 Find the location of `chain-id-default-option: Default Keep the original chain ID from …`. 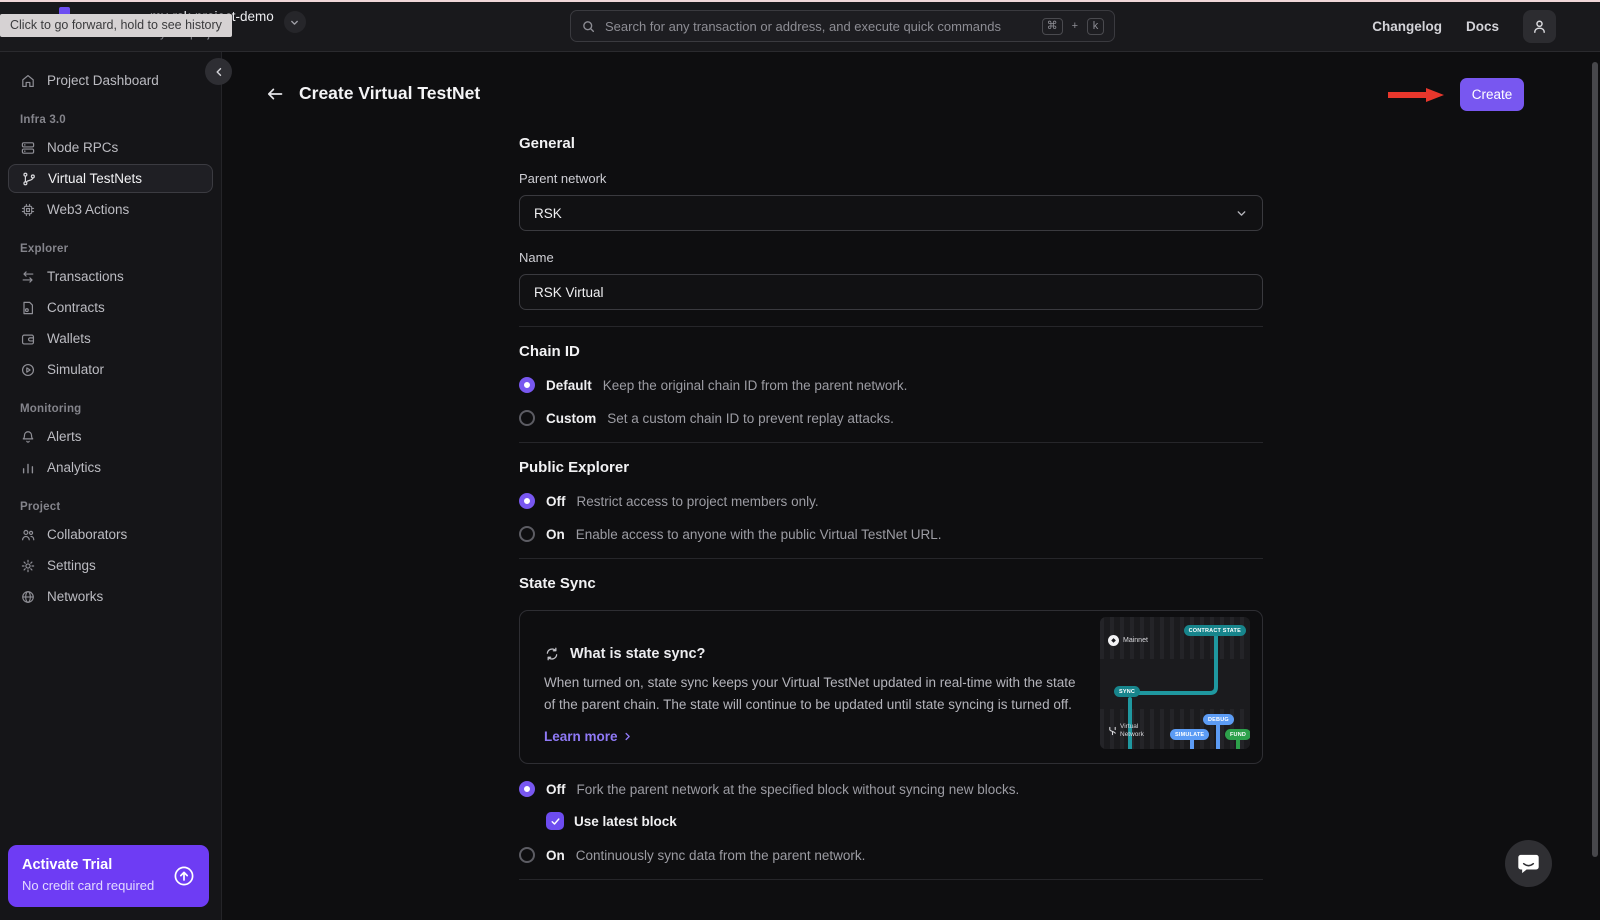

chain-id-default-option: Default Keep the original chain ID from … is located at coordinates (891, 385).